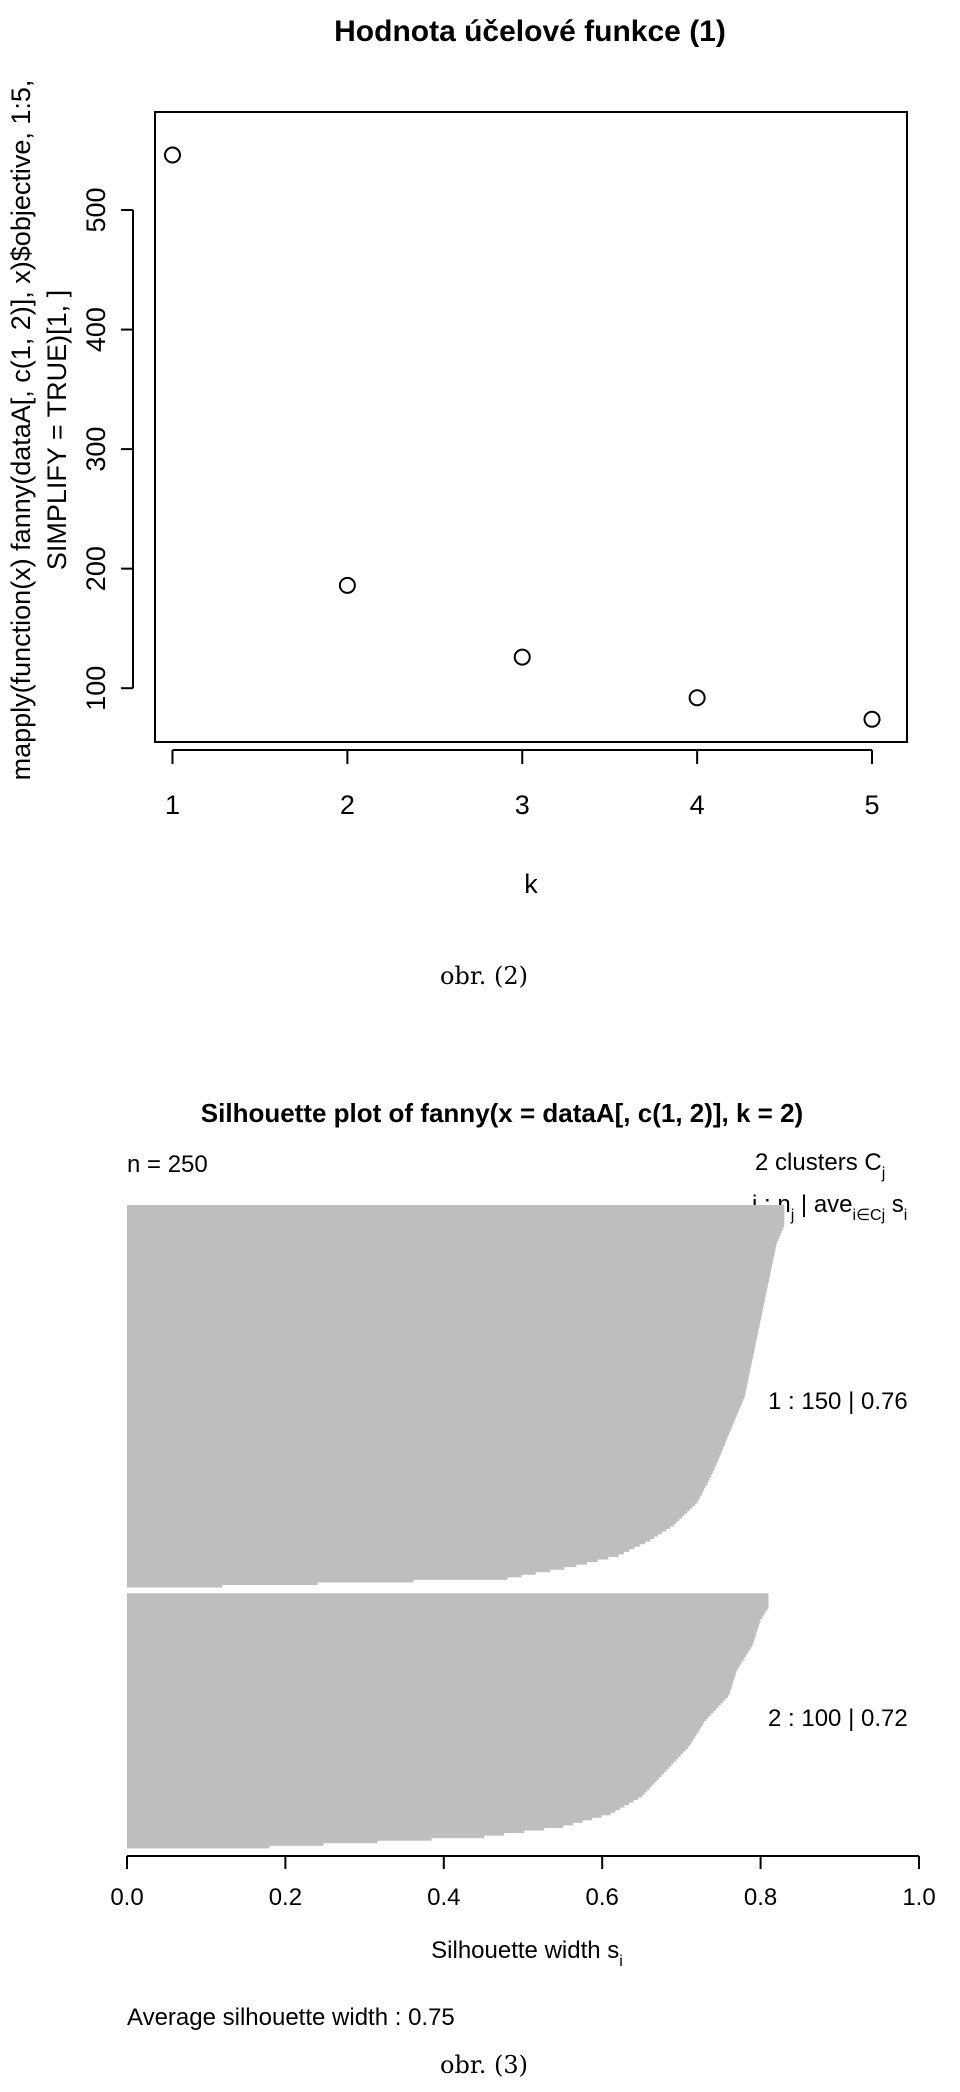 The width and height of the screenshot is (960, 2092). Describe the element at coordinates (126, 1897) in the screenshot. I see `chart2-x-tick-label: 0.0` at that location.